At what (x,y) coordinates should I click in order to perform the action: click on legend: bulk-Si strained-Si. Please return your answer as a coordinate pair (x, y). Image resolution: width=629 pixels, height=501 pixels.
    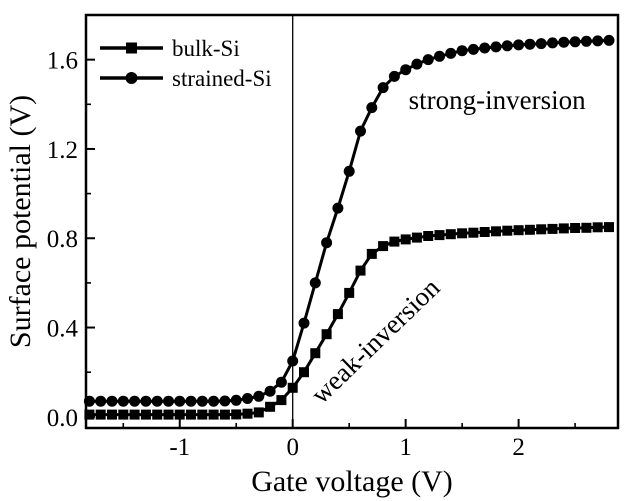
    Looking at the image, I should click on (186, 63).